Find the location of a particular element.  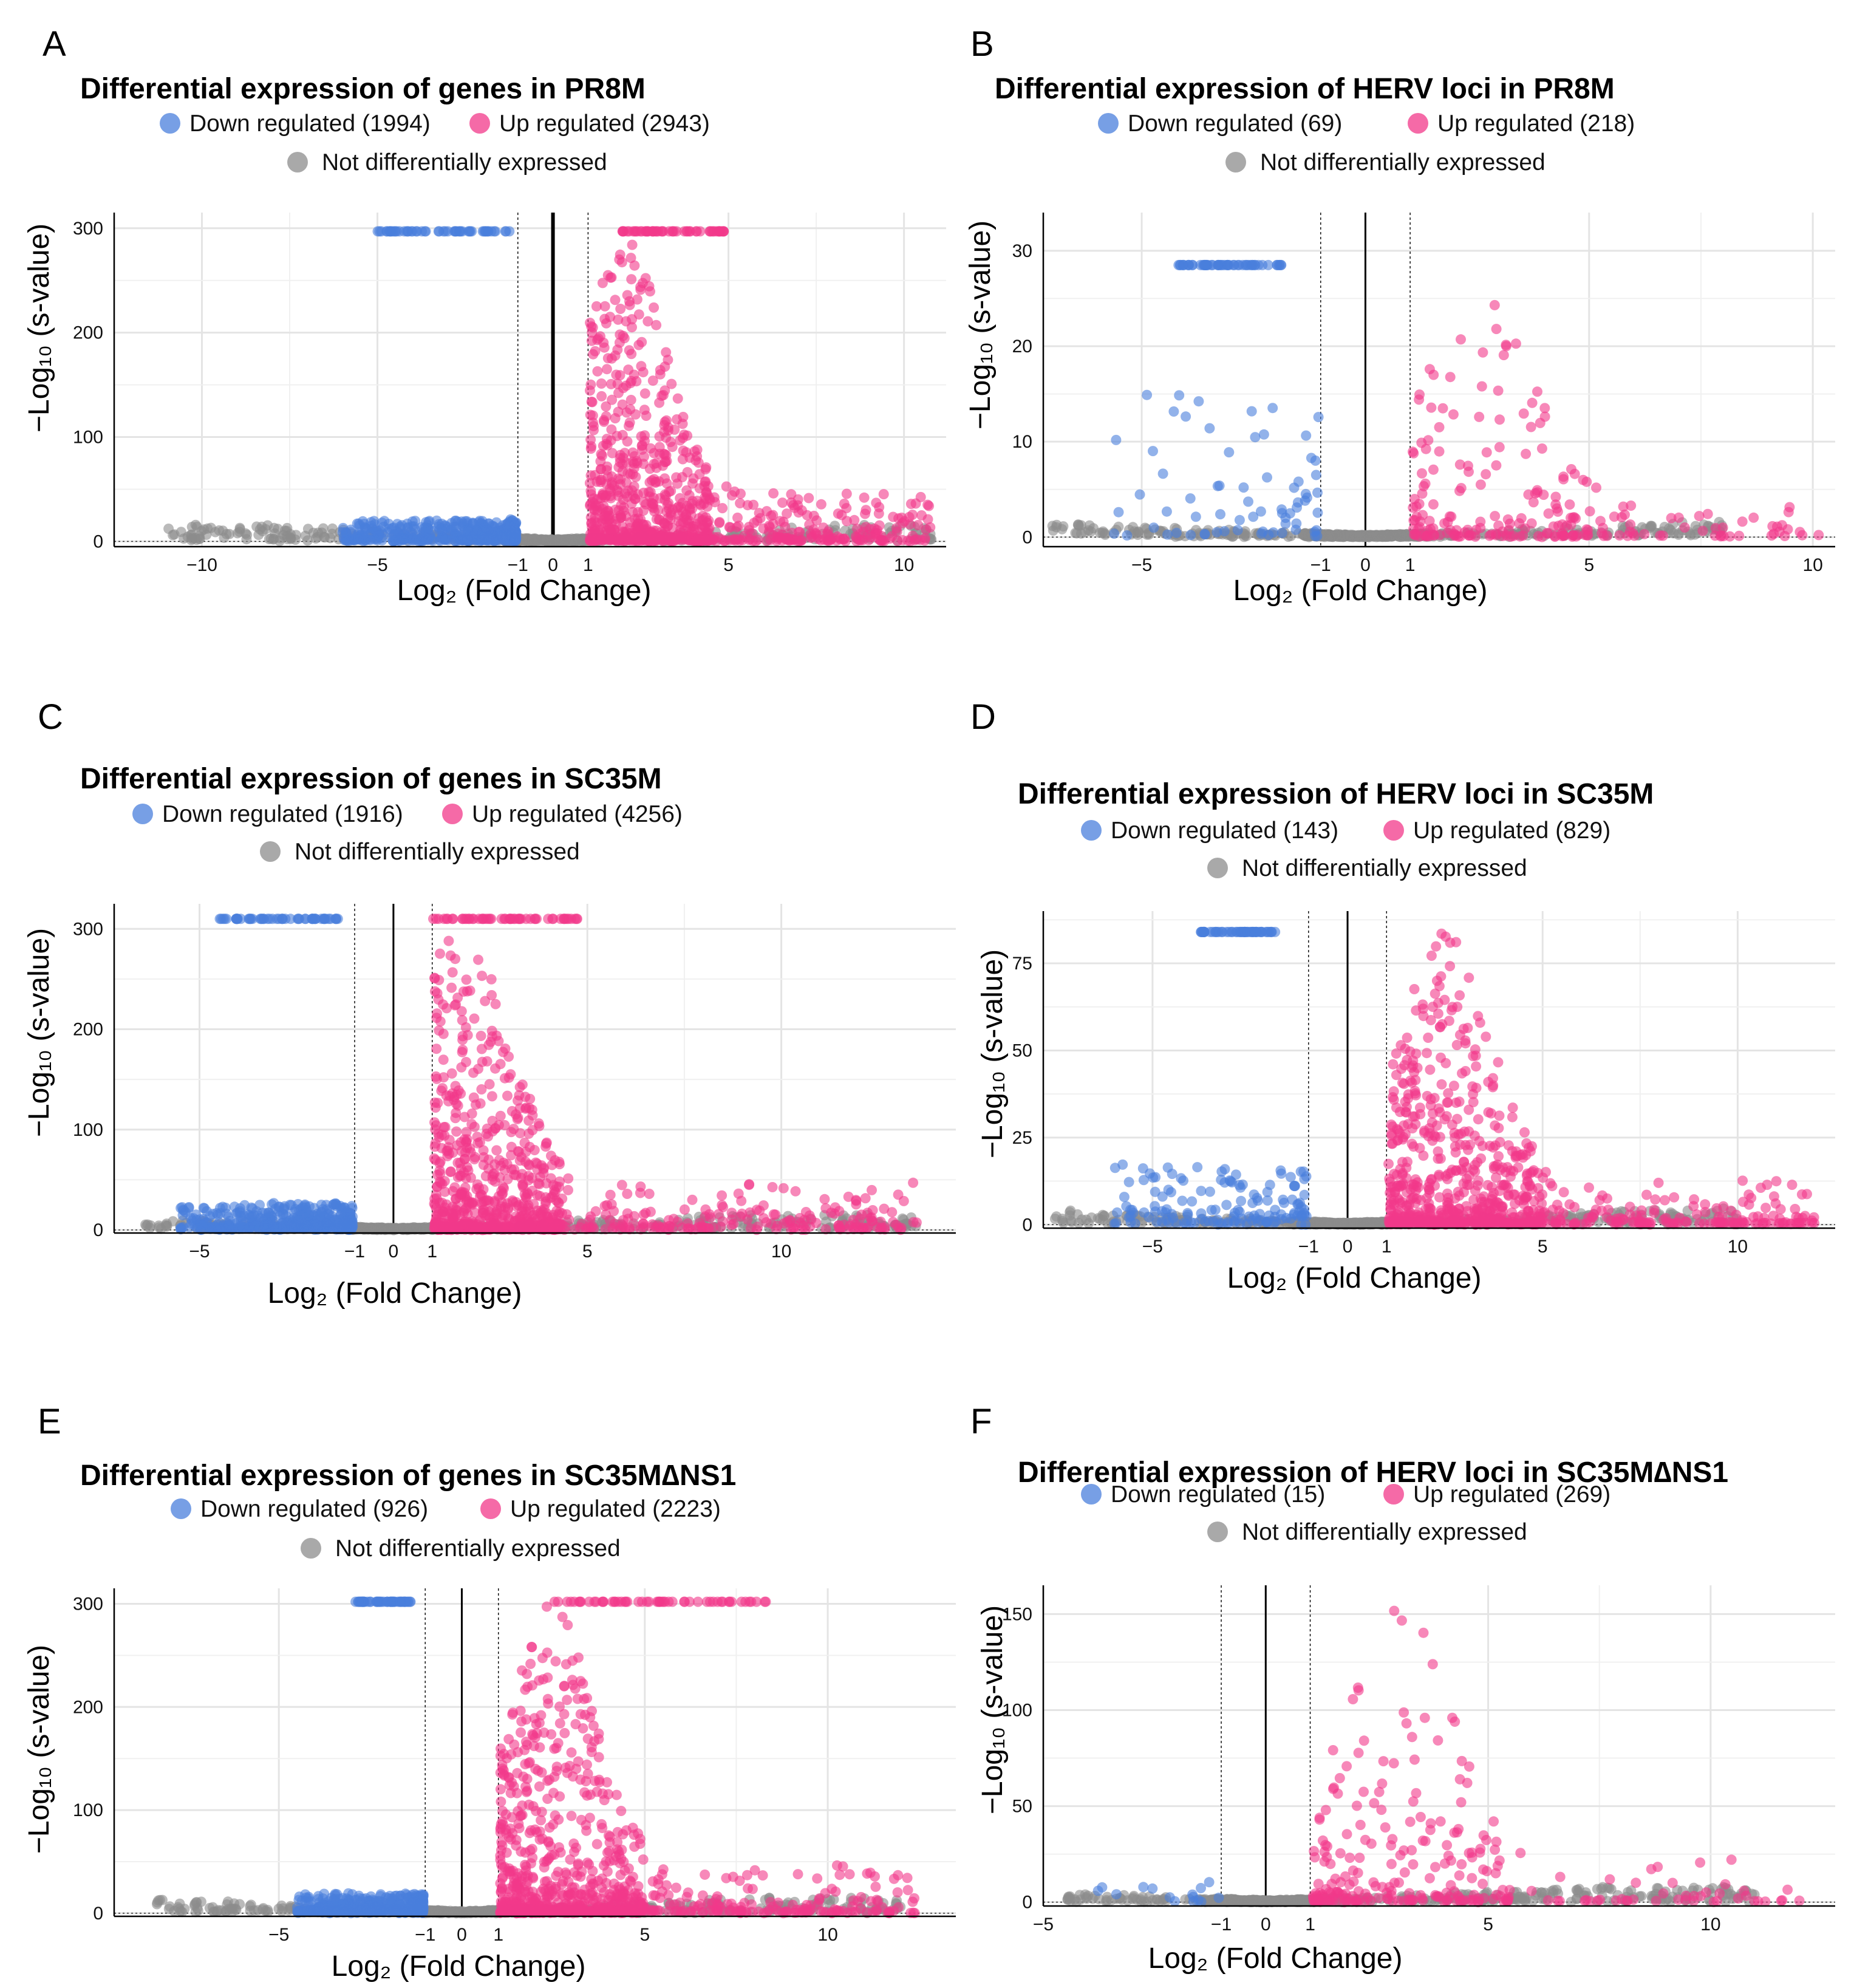

x-tick-label: 10 is located at coordinates (904, 565).